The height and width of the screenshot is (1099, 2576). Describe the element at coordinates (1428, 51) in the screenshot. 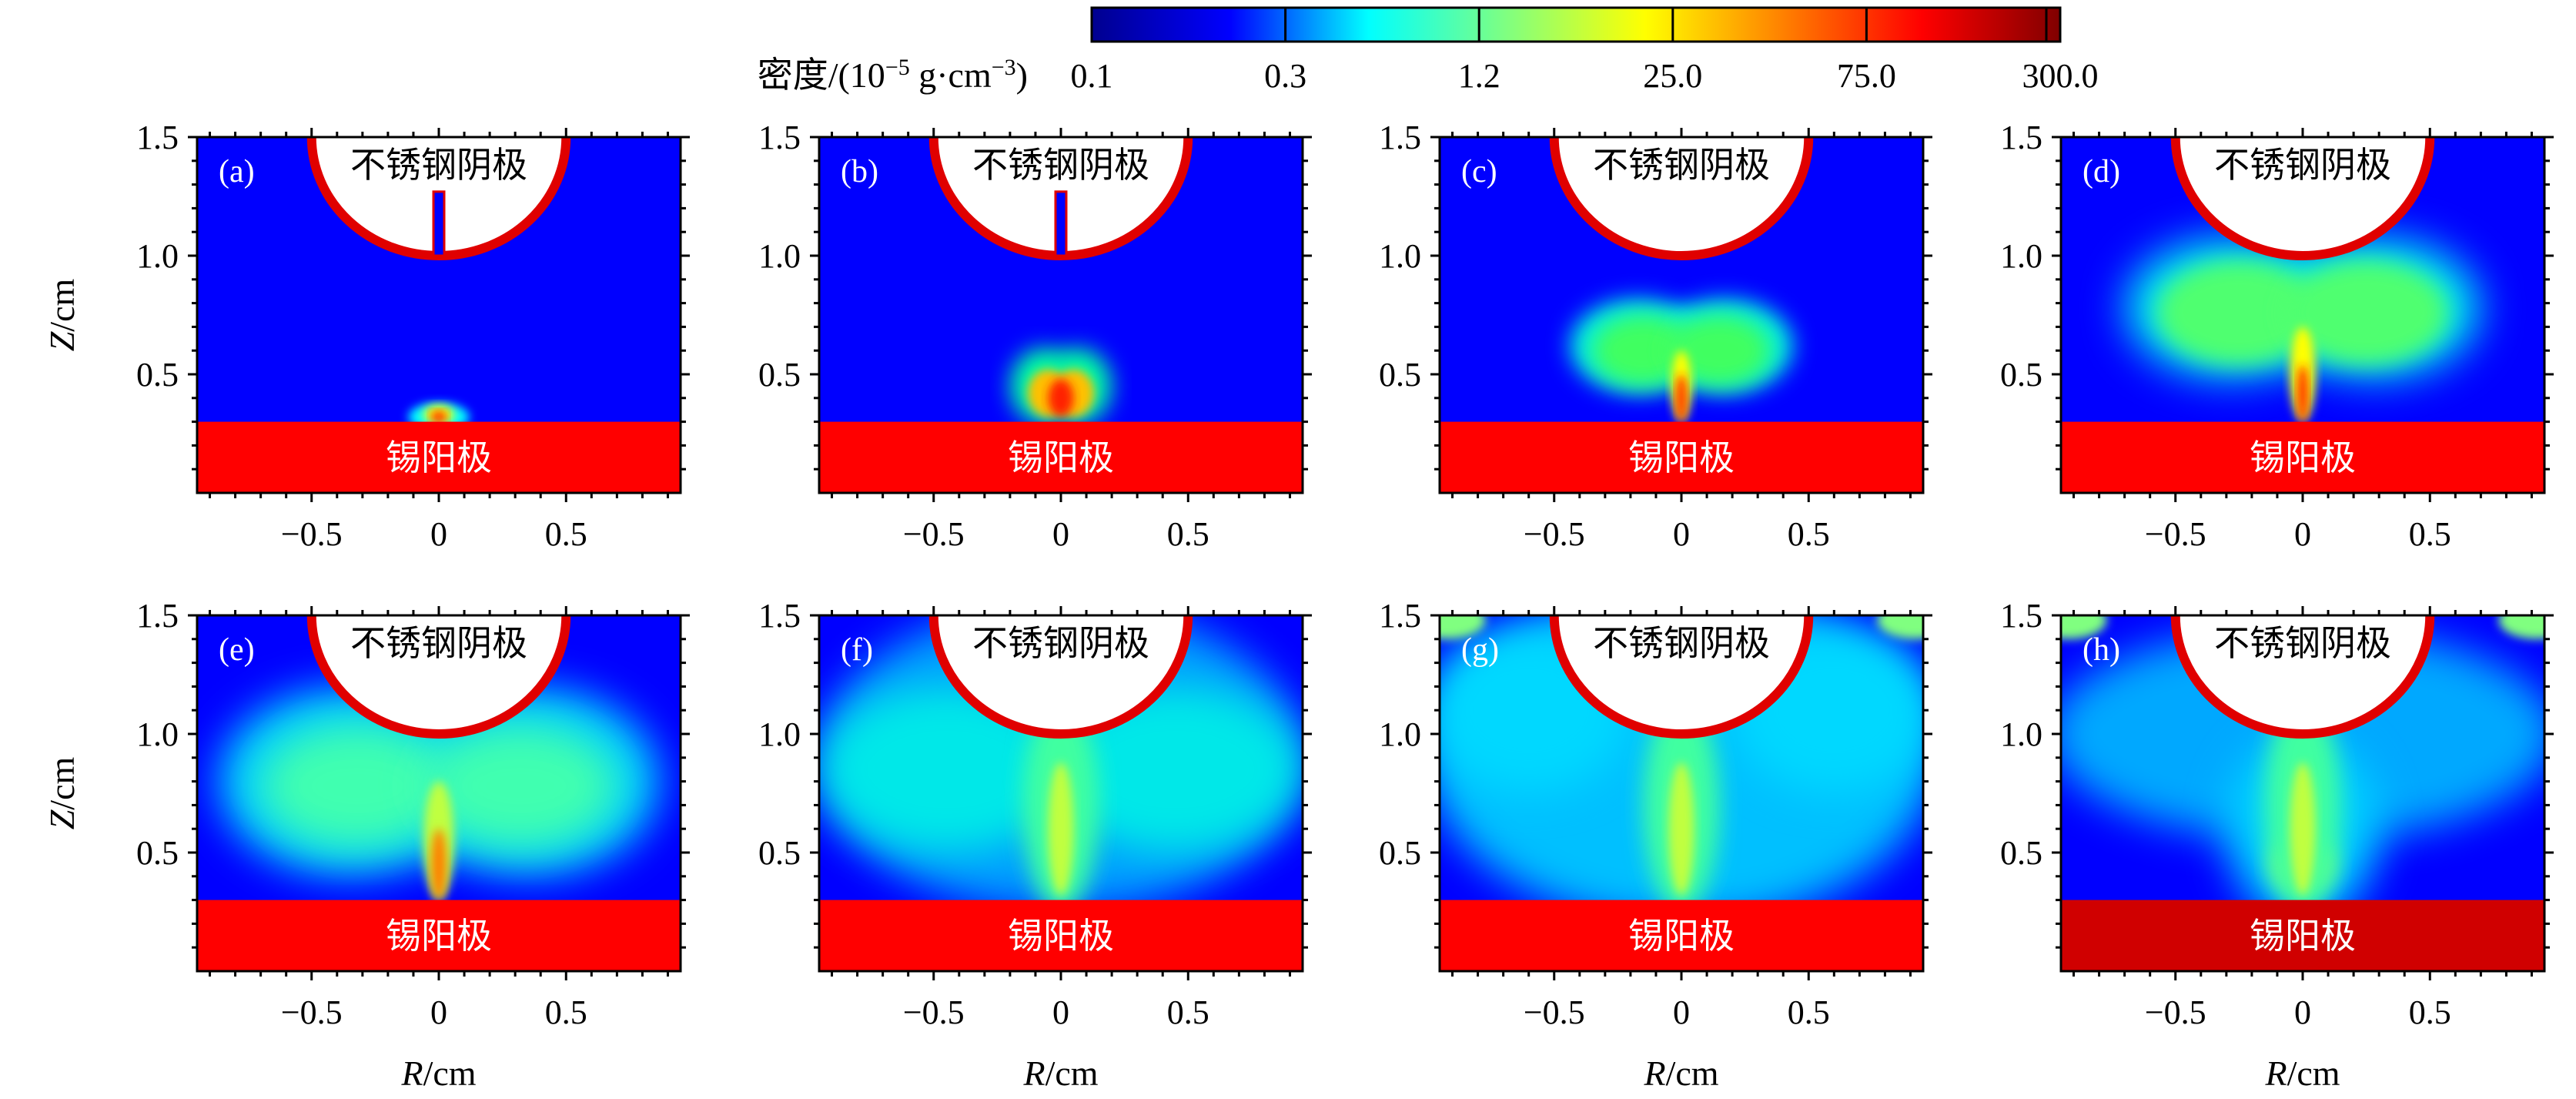

I see `colorbar: 密度/(10−5 g·cm−3) 0.1 0.3 1.2 25.0 75.0 300.0` at that location.